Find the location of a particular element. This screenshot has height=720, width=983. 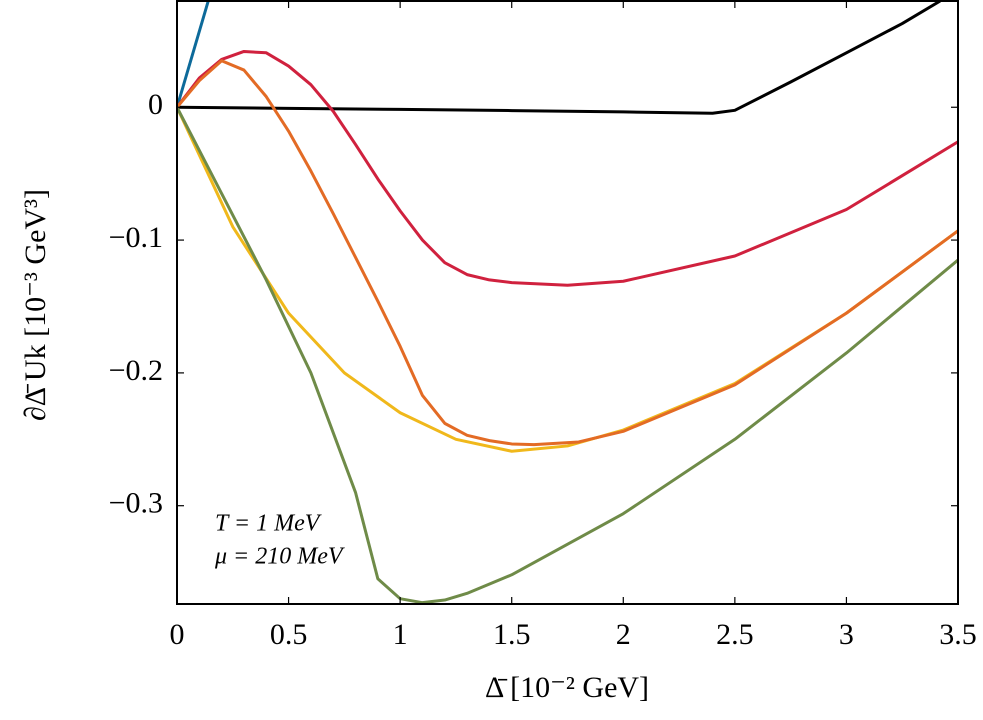

x-axis-label: Δ̄ [10⁻² GeV] is located at coordinates (567, 687).